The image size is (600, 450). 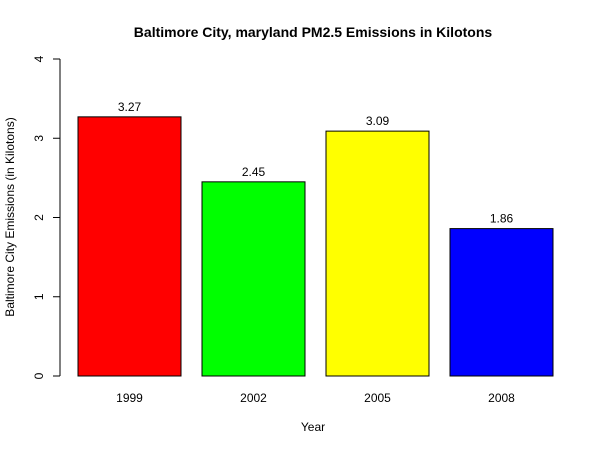 I want to click on y-axis-title: Baltimore City Emissions (in Kilotons), so click(x=10, y=216).